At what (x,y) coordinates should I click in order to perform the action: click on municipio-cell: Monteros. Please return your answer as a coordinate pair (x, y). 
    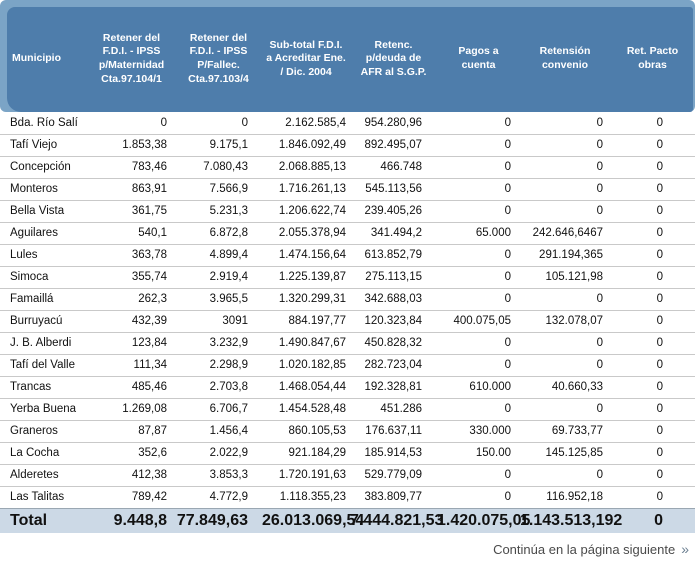
    Looking at the image, I should click on (44, 188).